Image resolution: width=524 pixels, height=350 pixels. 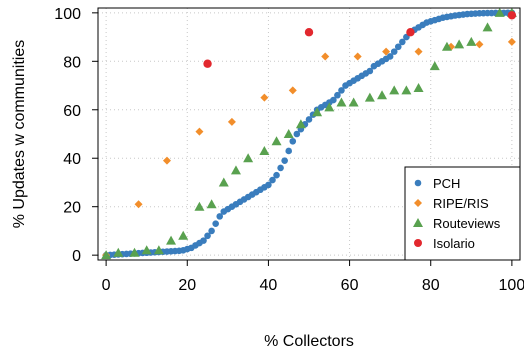 I want to click on x-axis-ticks: 0 20 40 60 80 100, so click(x=313, y=277).